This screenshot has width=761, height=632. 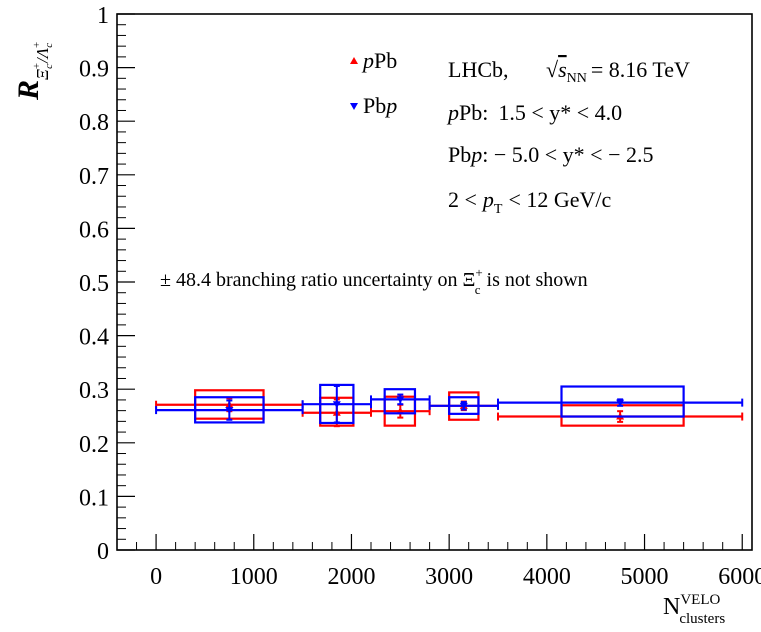 I want to click on y-axis-title: RΞ+c/Λ+c, so click(x=33, y=71).